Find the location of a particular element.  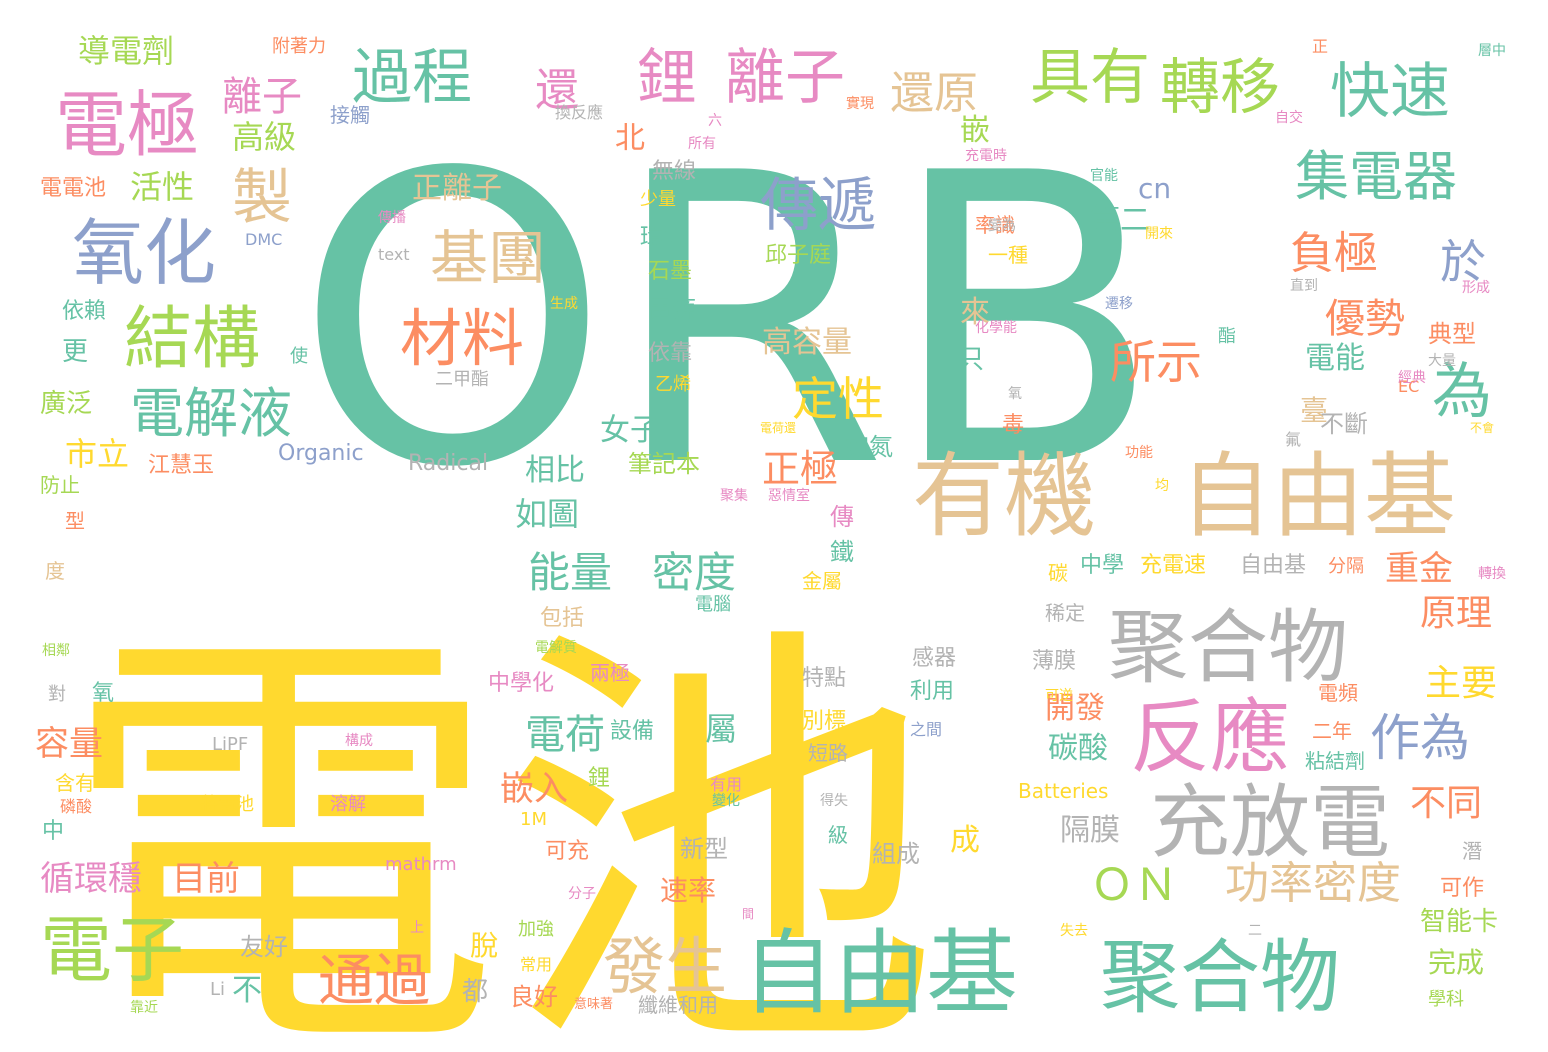

cloud-word: 高級 is located at coordinates (264, 137).